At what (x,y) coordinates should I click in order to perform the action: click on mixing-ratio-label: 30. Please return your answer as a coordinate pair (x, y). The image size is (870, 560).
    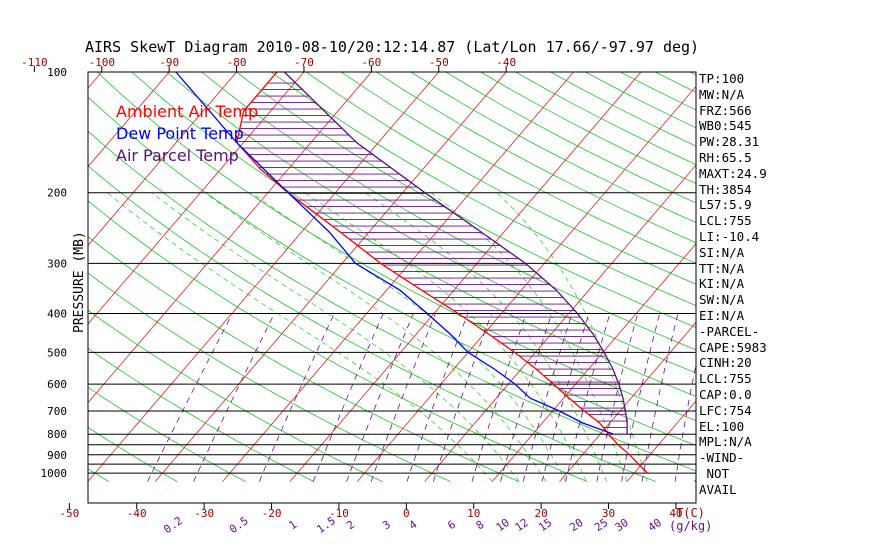
    Looking at the image, I should click on (622, 525).